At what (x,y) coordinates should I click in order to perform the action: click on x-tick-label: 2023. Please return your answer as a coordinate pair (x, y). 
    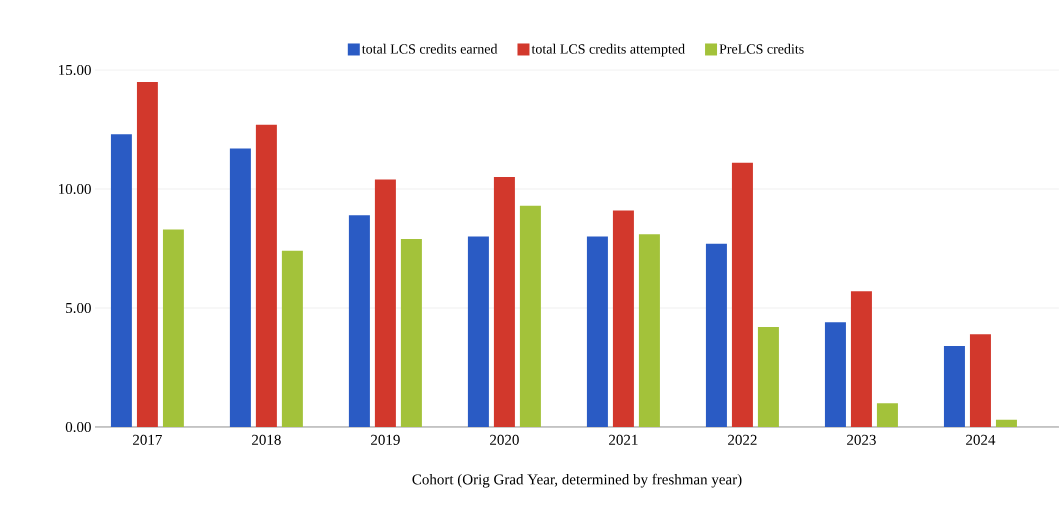
    Looking at the image, I should click on (861, 439).